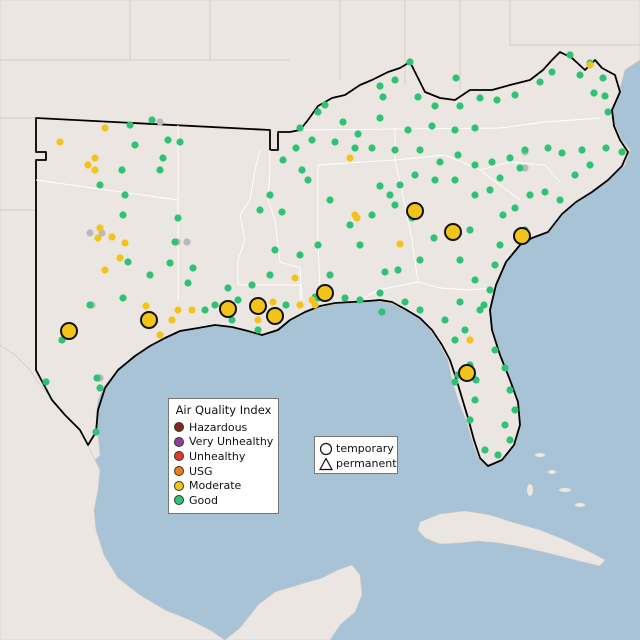  Describe the element at coordinates (556, 480) in the screenshot. I see `bahamas-islands` at that location.